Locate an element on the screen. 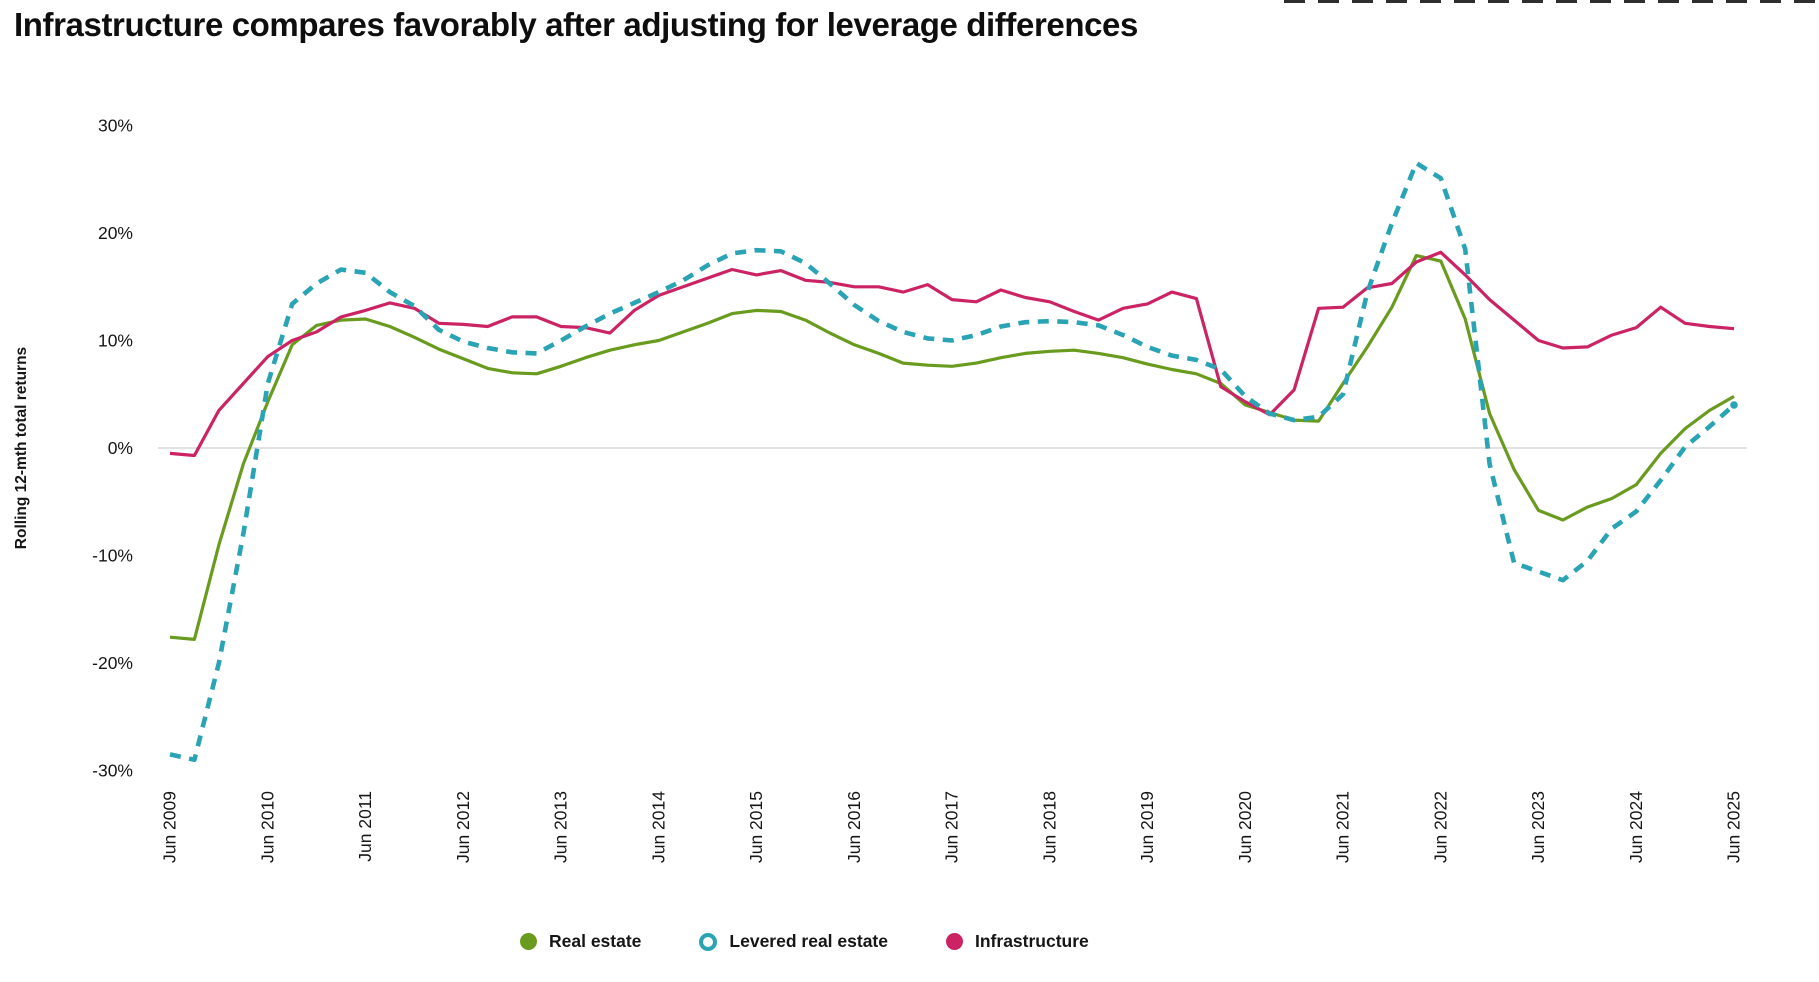 The image size is (1819, 982). x-tick-label: Jun 2024 is located at coordinates (1636, 827).